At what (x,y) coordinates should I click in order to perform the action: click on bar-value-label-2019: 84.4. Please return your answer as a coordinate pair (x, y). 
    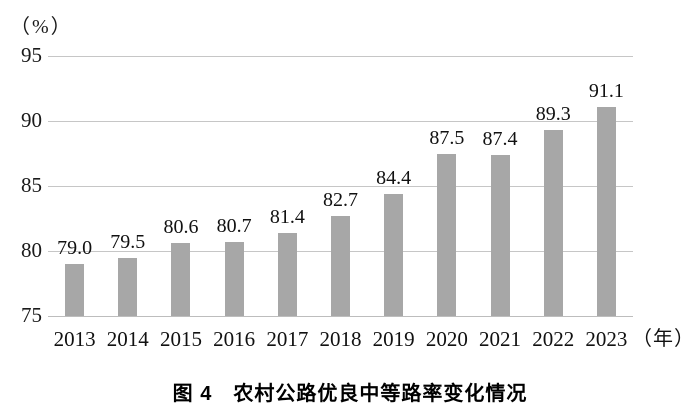
    Looking at the image, I should click on (394, 177).